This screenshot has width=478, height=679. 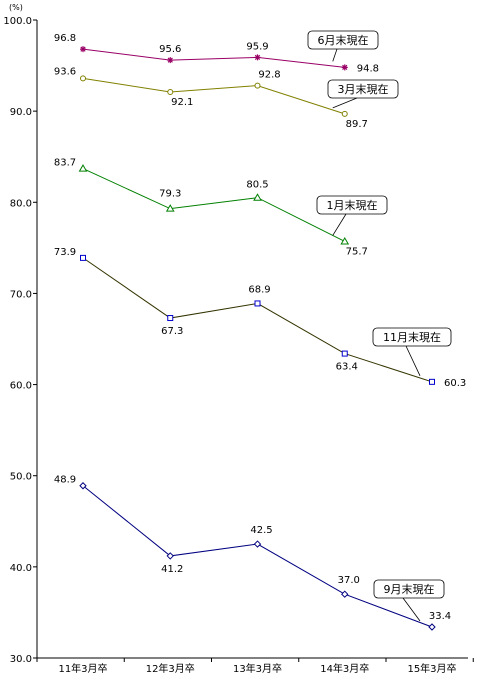 I want to click on series-3: 83.7 79.3 80.5 75.7, so click(x=211, y=208).